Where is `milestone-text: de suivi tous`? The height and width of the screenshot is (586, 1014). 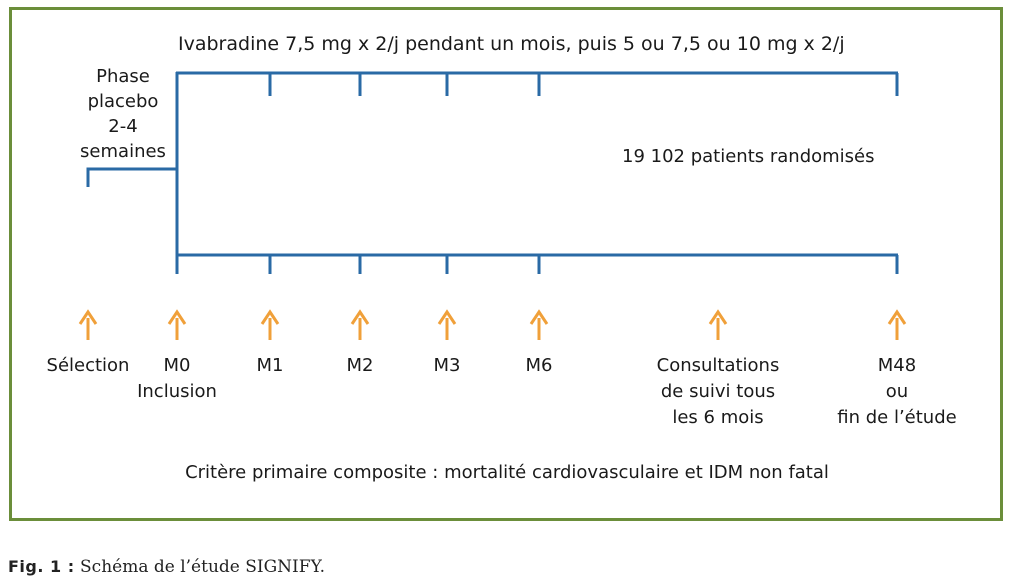
milestone-text: de suivi tous is located at coordinates (718, 391).